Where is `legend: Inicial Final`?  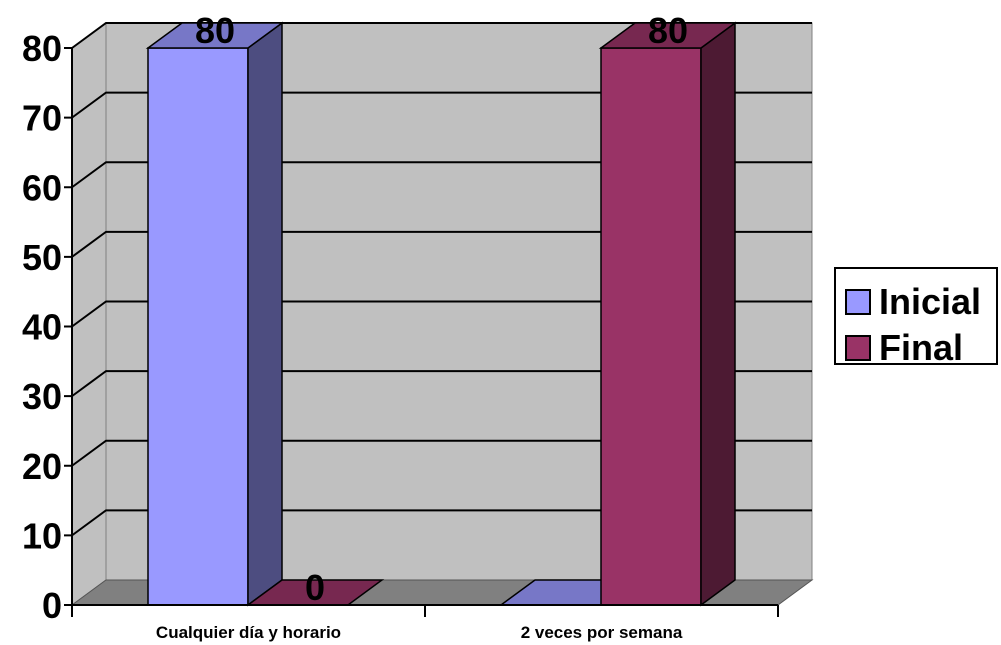
legend: Inicial Final is located at coordinates (916, 317).